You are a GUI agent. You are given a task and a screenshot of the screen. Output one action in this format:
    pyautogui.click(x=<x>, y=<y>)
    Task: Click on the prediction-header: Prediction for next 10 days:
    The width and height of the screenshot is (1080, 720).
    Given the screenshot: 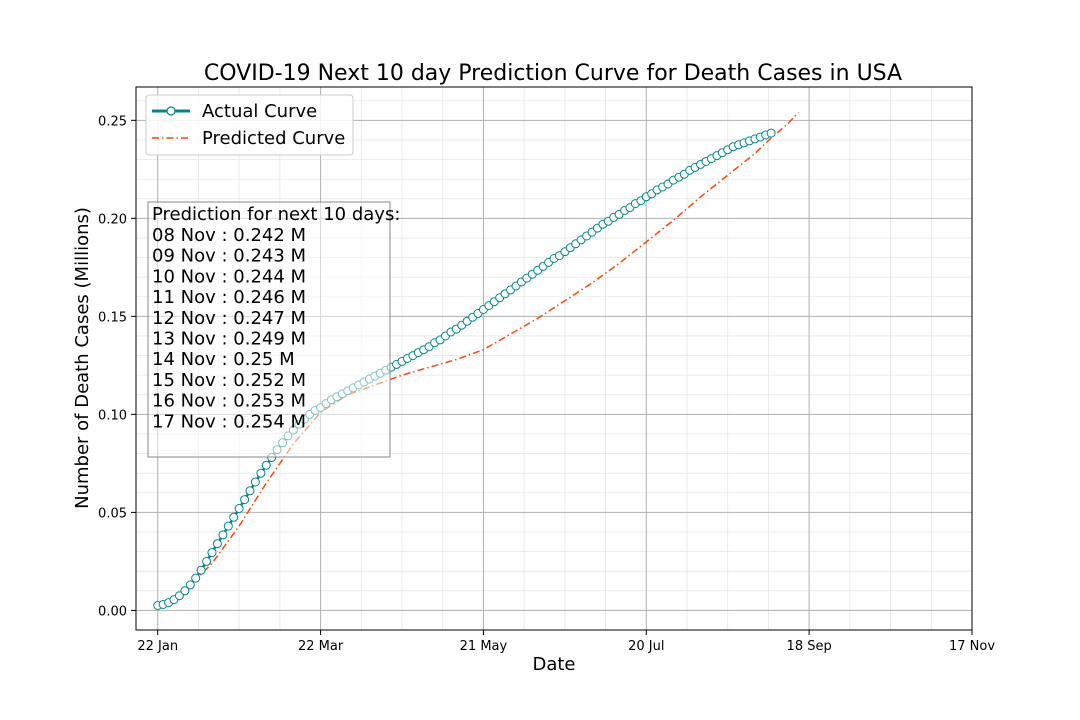 What is the action you would take?
    pyautogui.click(x=276, y=214)
    